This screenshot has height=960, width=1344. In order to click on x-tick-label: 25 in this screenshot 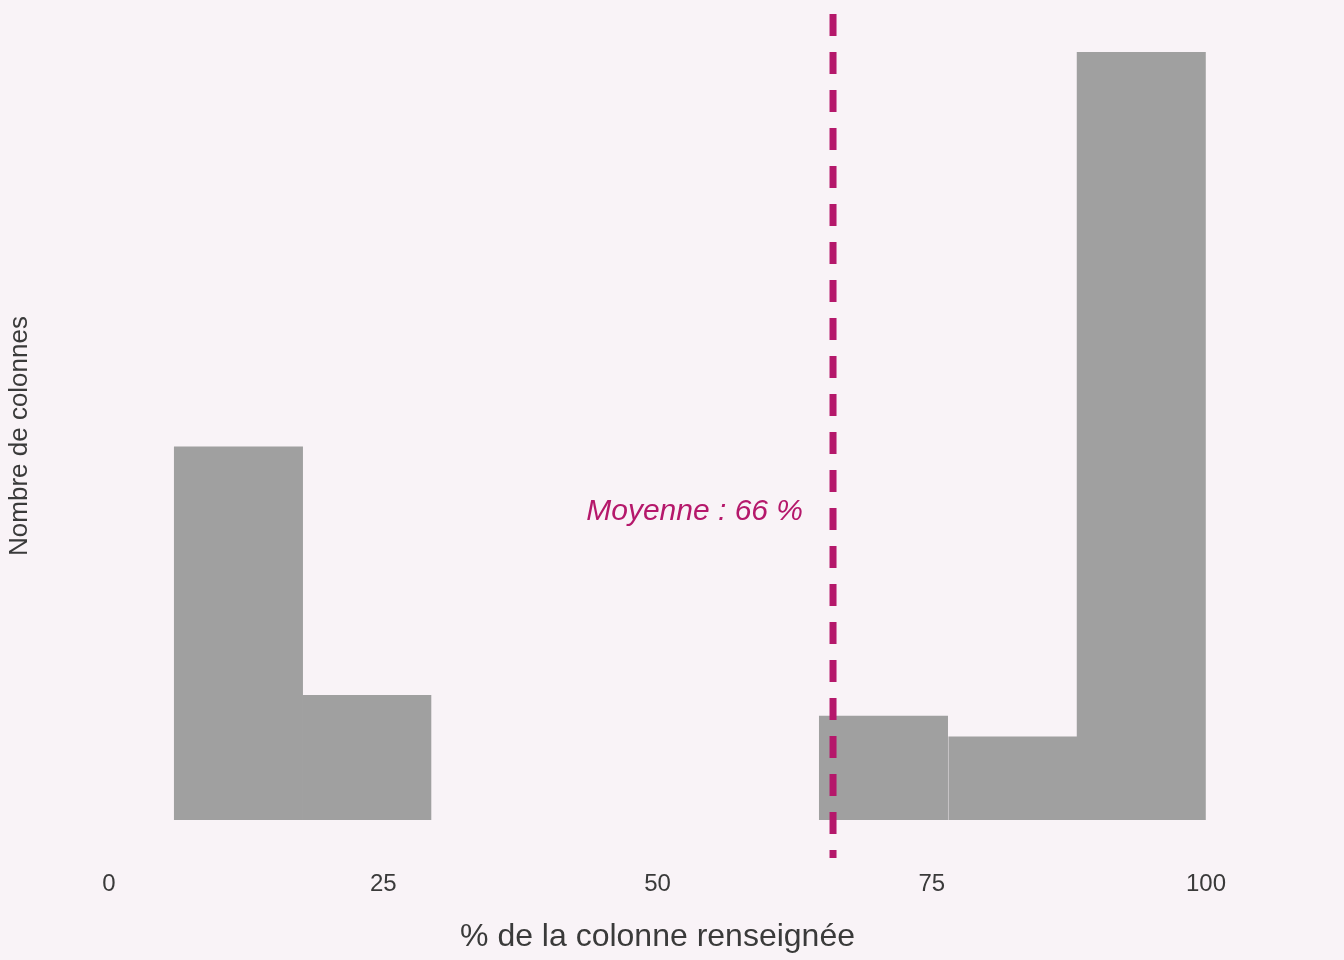, I will do `click(383, 883)`.